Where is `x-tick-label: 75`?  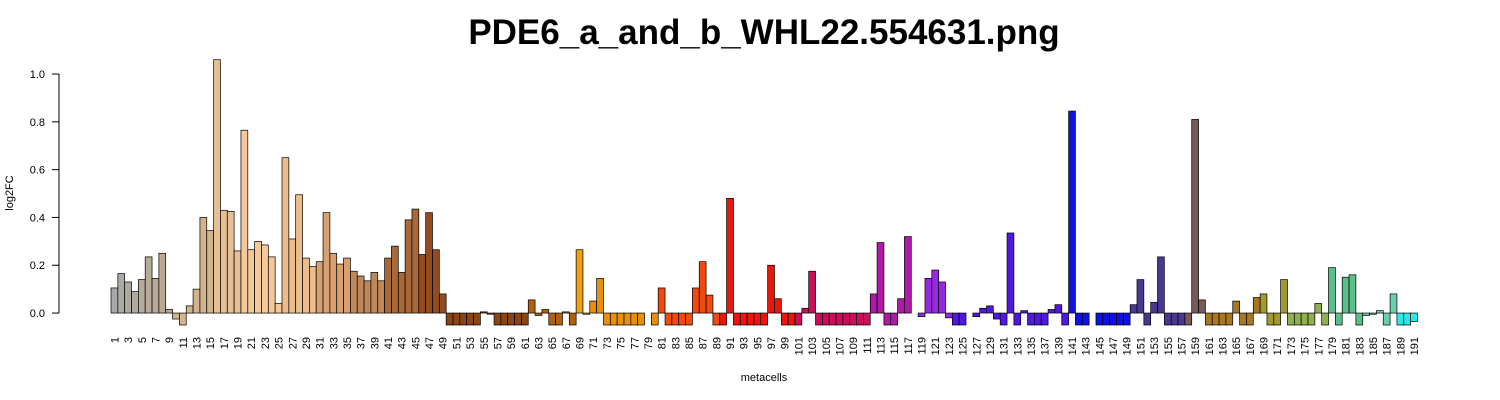 x-tick-label: 75 is located at coordinates (622, 343).